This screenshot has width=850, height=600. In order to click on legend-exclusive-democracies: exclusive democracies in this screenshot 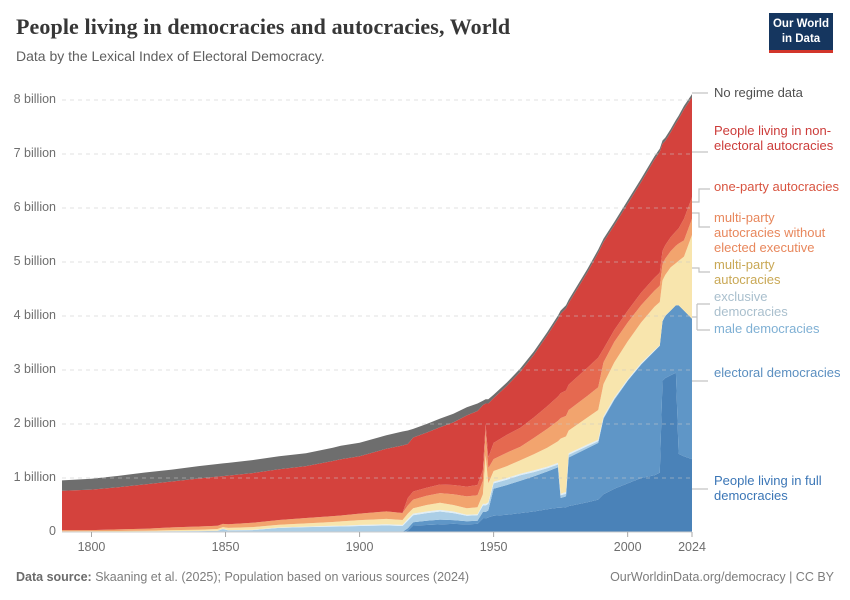, I will do `click(751, 304)`.